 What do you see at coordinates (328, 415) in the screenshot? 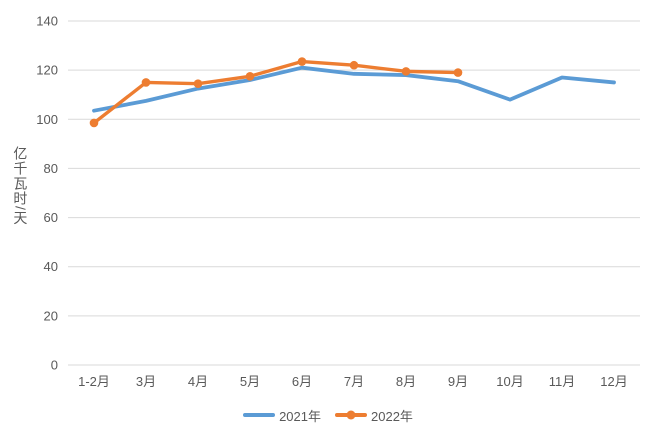
I see `chart-legend: 2021年 2022年` at bounding box center [328, 415].